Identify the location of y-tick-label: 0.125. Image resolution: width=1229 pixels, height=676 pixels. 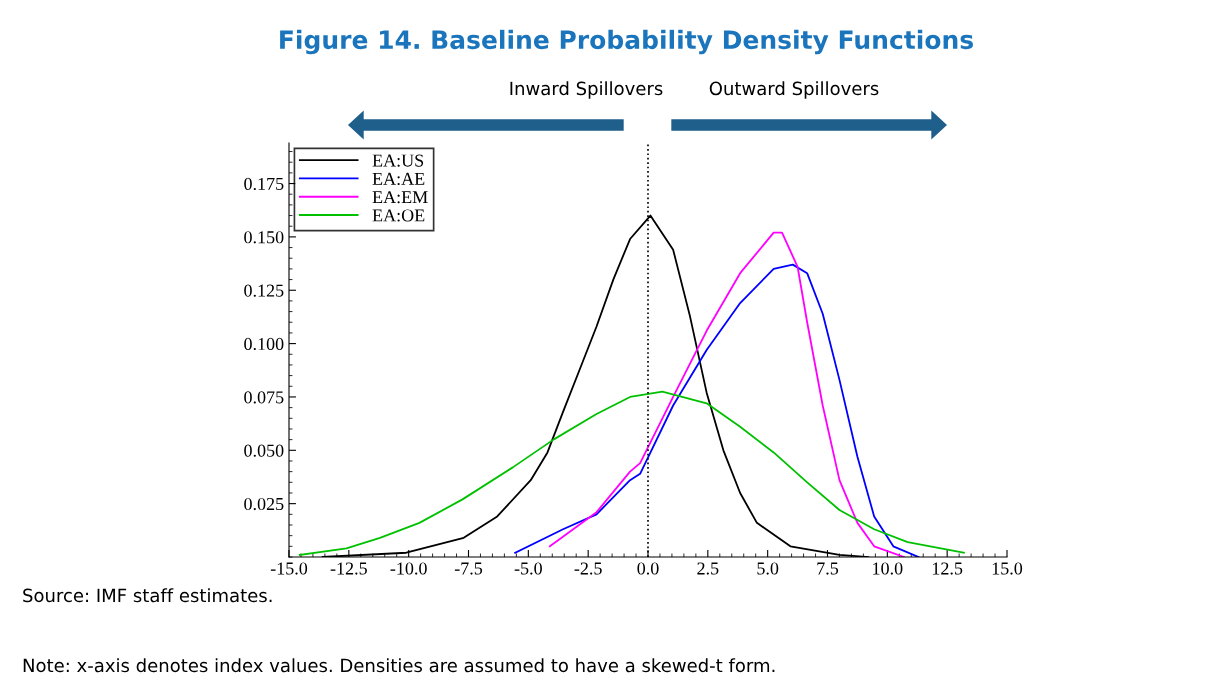
(264, 290).